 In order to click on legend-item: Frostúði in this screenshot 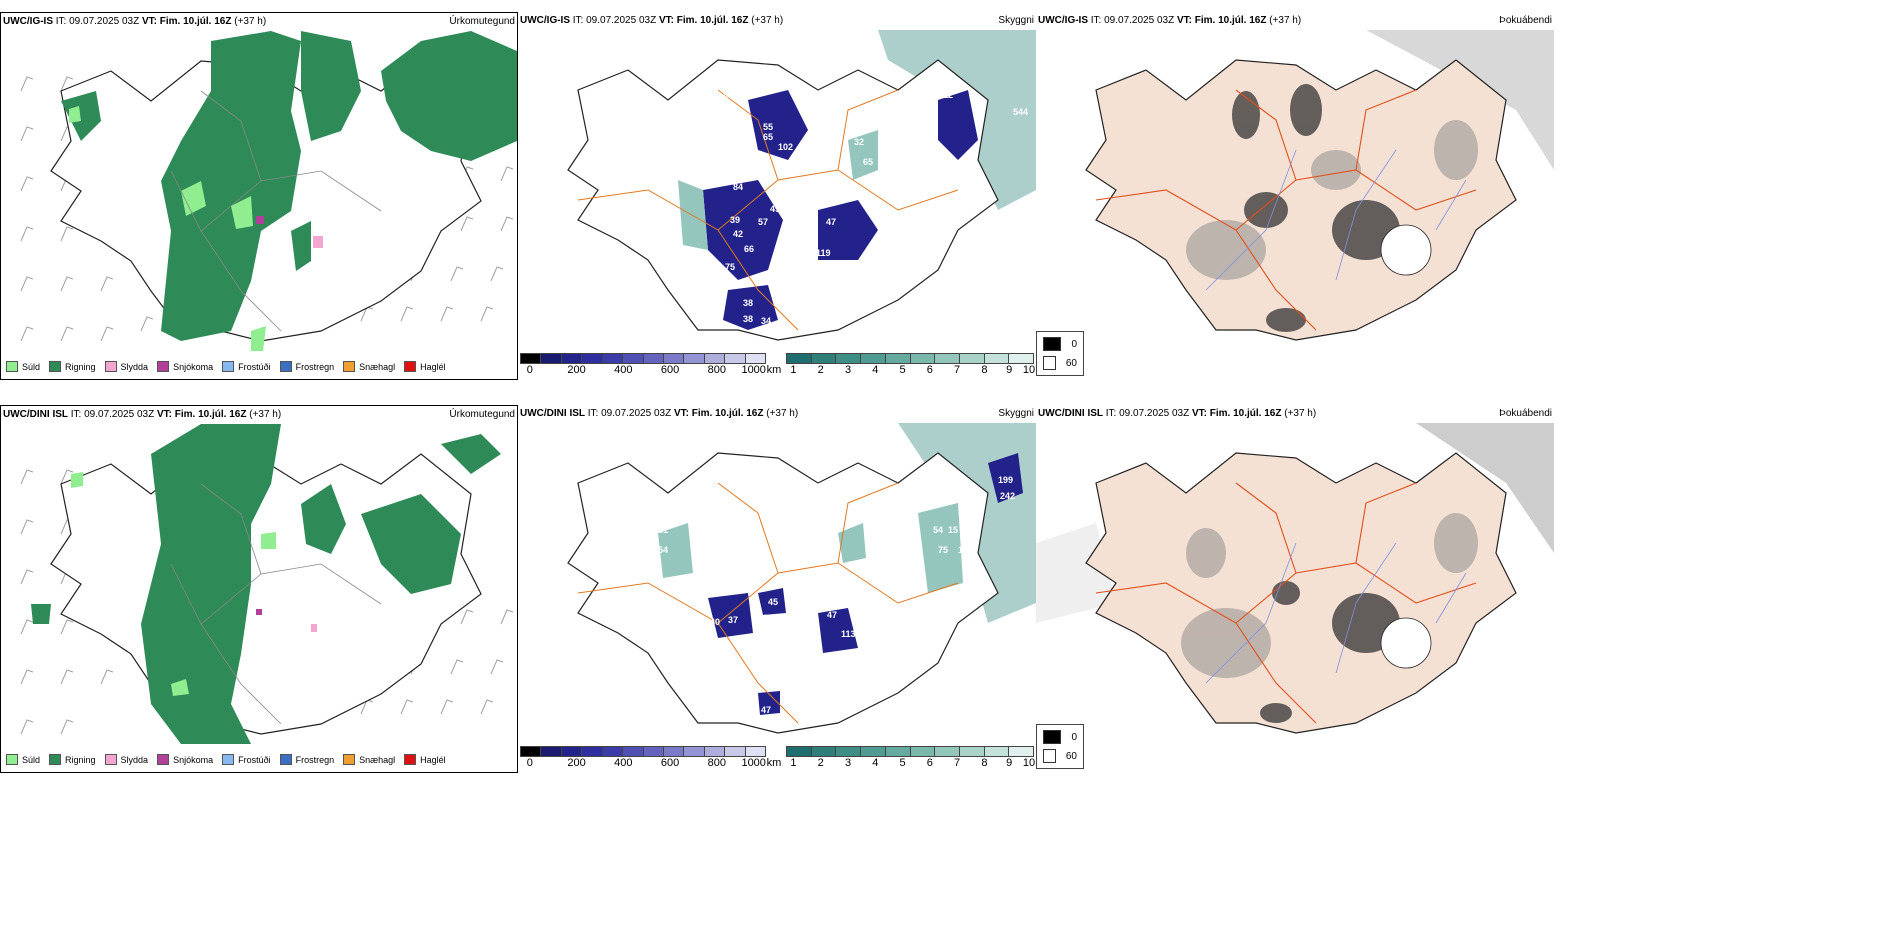, I will do `click(246, 366)`.